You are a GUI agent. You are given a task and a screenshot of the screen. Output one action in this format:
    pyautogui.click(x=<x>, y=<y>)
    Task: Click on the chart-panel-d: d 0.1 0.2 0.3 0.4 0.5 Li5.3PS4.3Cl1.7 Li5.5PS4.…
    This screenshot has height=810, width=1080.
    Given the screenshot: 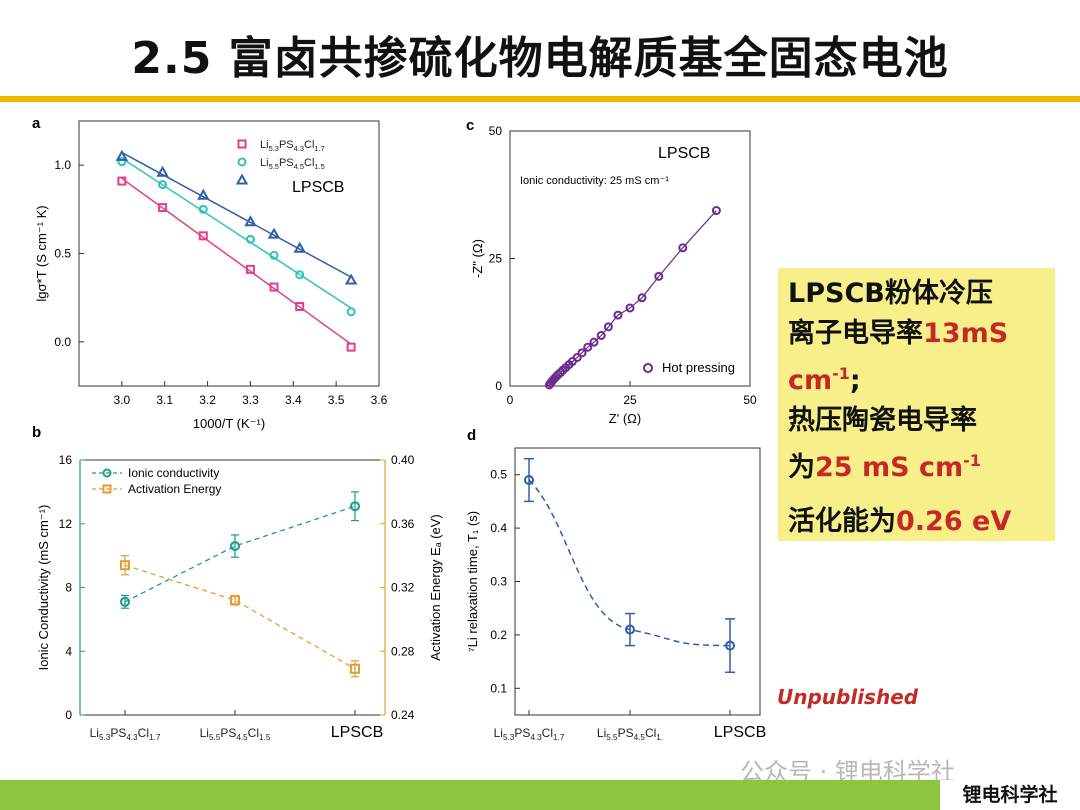 What is the action you would take?
    pyautogui.click(x=615, y=590)
    